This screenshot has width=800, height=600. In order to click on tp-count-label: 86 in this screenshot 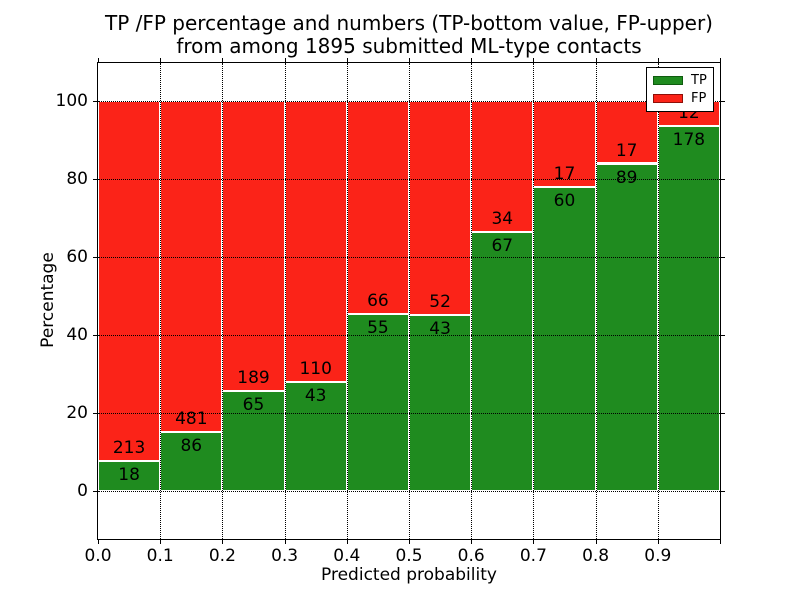, I will do `click(191, 446)`.